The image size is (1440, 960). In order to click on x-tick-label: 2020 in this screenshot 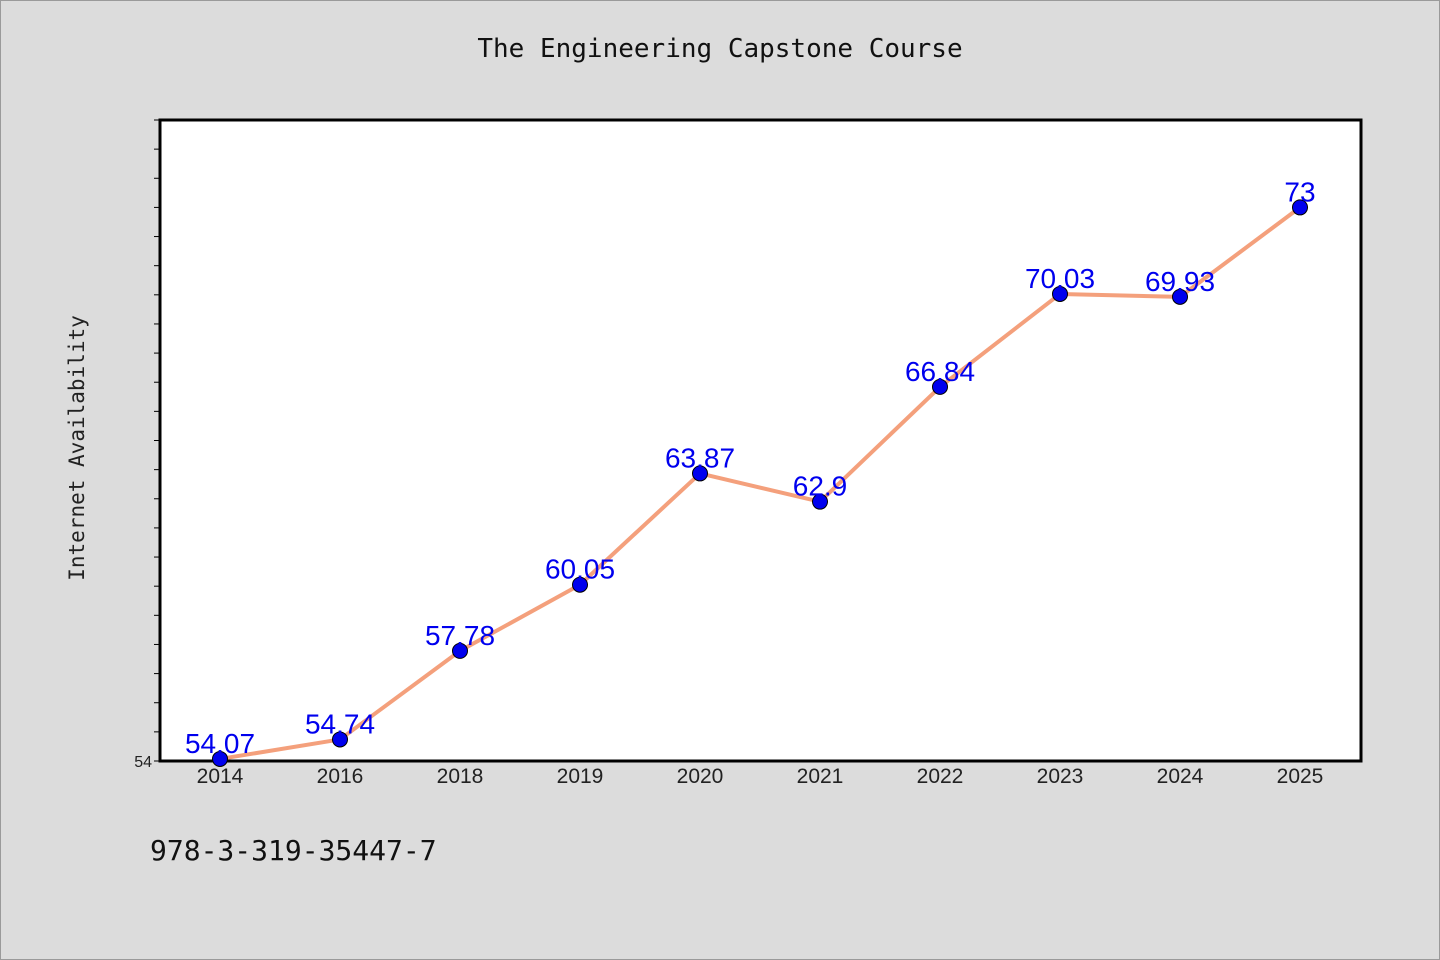, I will do `click(700, 776)`.